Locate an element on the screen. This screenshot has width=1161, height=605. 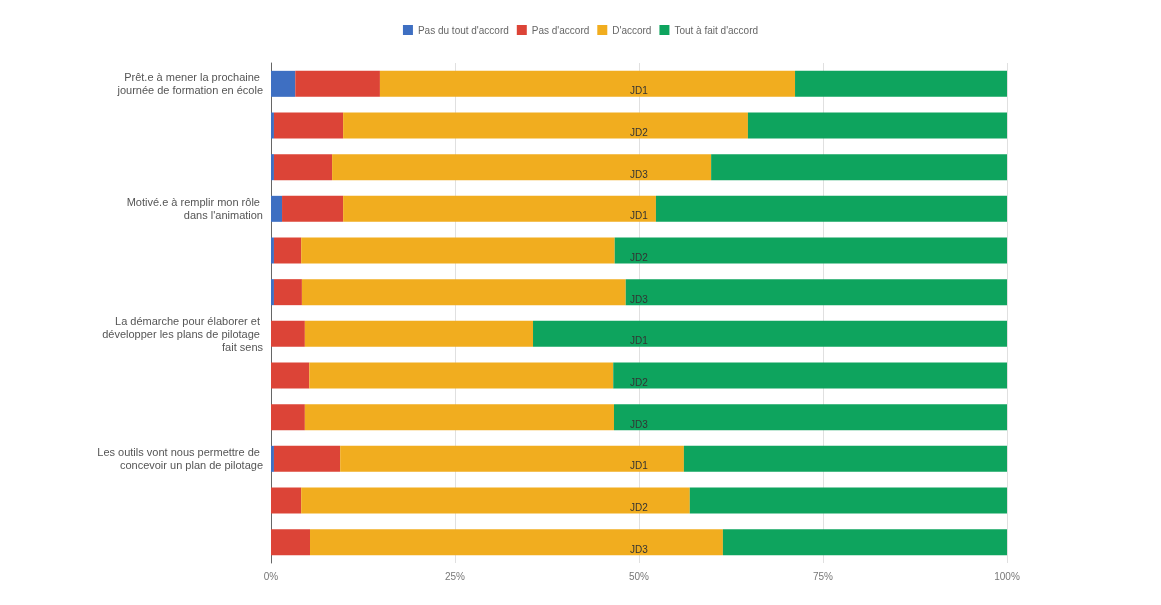
y-tick-label: Les outils vont nous permettre de concevoir un plan de pilotage is located at coordinates (180, 459).